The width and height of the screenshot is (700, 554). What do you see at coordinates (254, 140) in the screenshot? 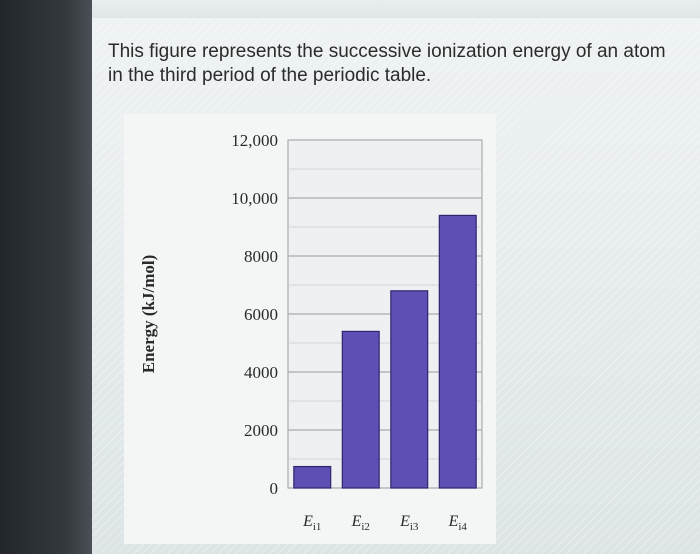
I see `y-tick-label: 12,000` at bounding box center [254, 140].